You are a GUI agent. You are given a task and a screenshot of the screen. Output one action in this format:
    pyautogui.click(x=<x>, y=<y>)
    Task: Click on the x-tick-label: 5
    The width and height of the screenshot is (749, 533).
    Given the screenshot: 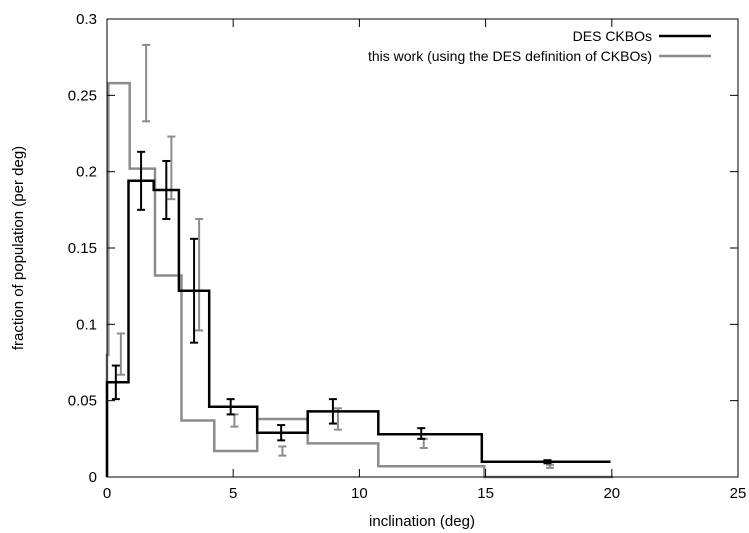 What is the action you would take?
    pyautogui.click(x=233, y=493)
    